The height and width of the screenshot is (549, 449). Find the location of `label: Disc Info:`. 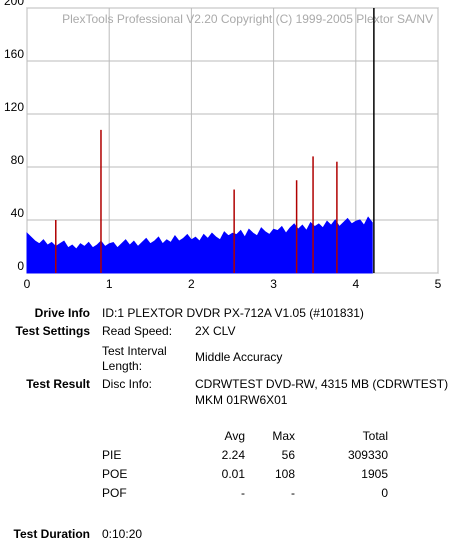

label: Disc Info: is located at coordinates (127, 384).